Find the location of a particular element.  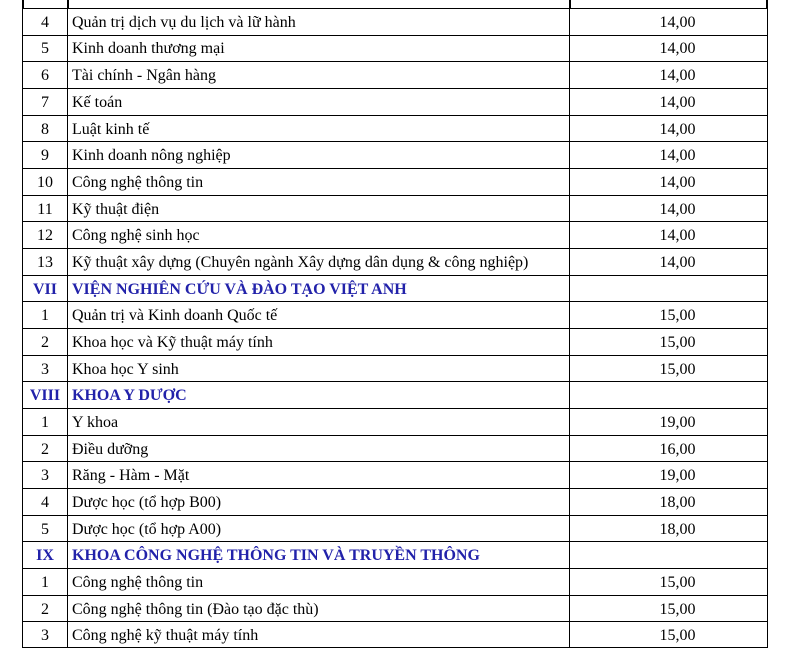

section-title: KHOA CÔNG NGHỆ THÔNG TIN VÀ TRUYỀN THÔNG is located at coordinates (319, 555).